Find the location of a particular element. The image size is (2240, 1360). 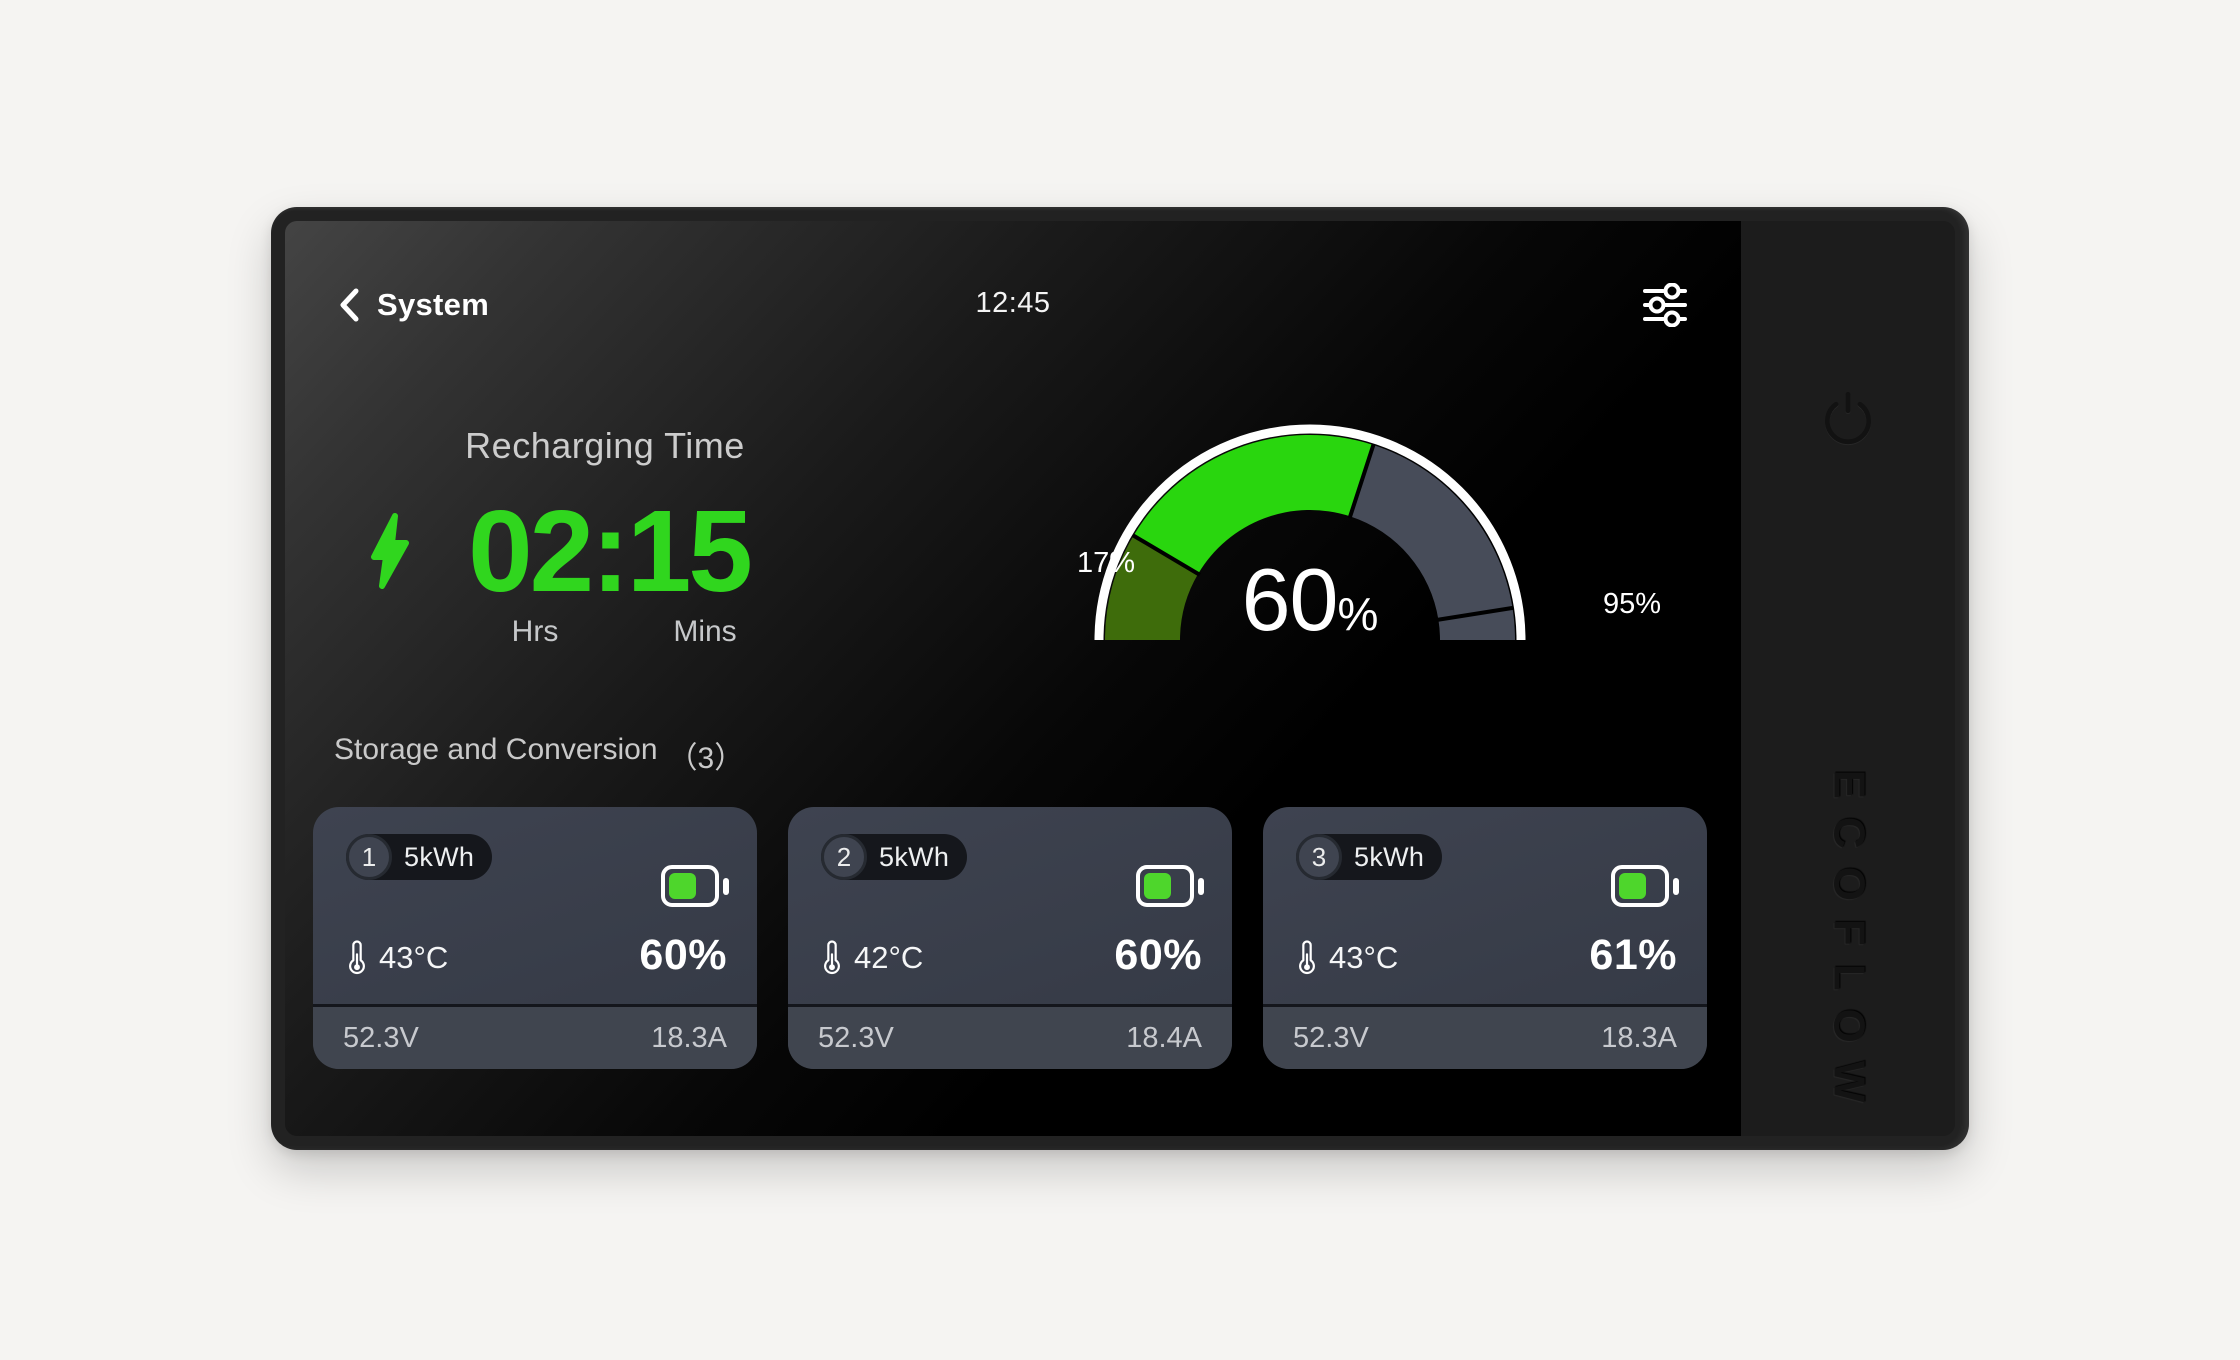

gauge-value-number: 60 is located at coordinates (1290, 599).